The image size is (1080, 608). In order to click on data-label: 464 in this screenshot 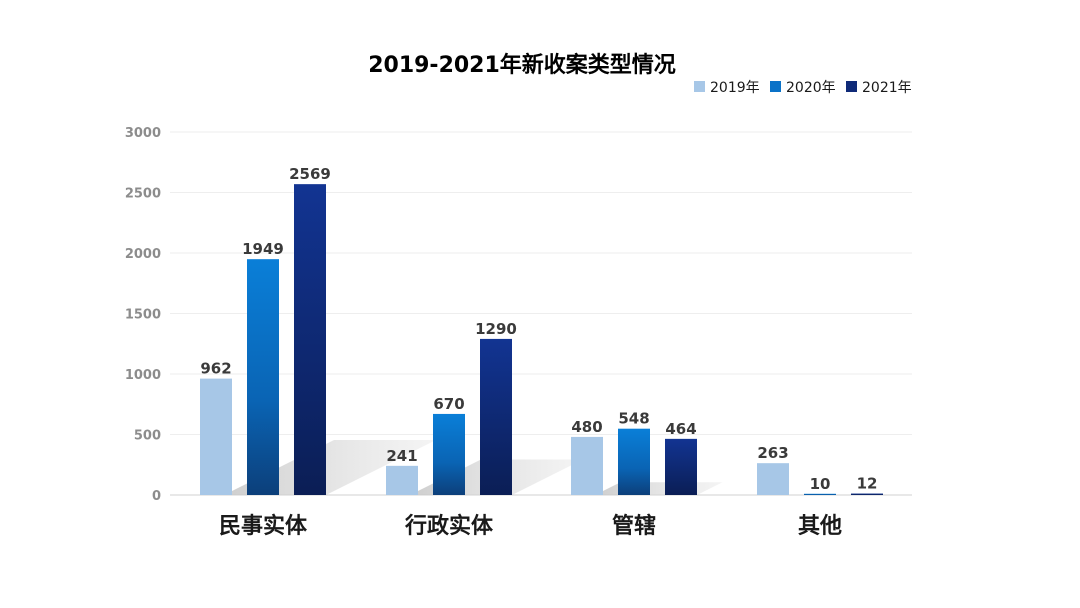, I will do `click(680, 429)`.